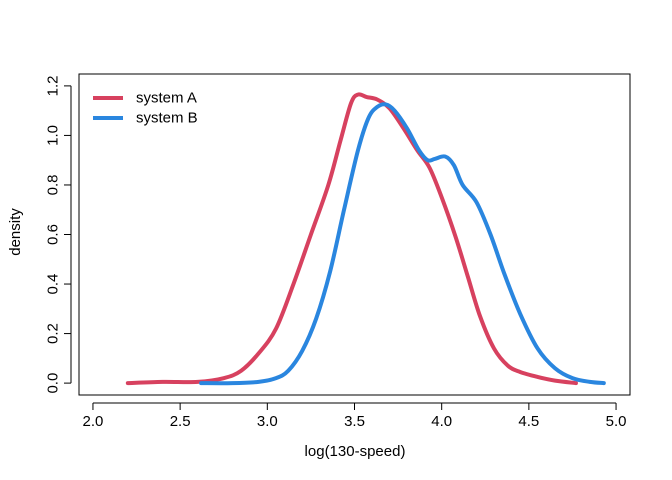 The image size is (672, 480). What do you see at coordinates (167, 118) in the screenshot?
I see `legend-label-system-b: system B` at bounding box center [167, 118].